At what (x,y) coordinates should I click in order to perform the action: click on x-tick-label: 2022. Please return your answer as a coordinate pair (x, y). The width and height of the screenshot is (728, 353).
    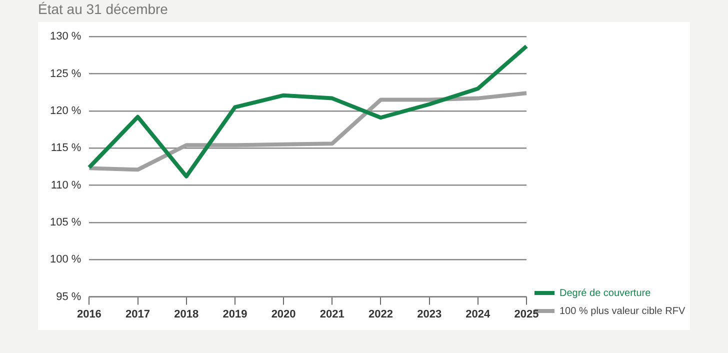
    Looking at the image, I should click on (380, 314).